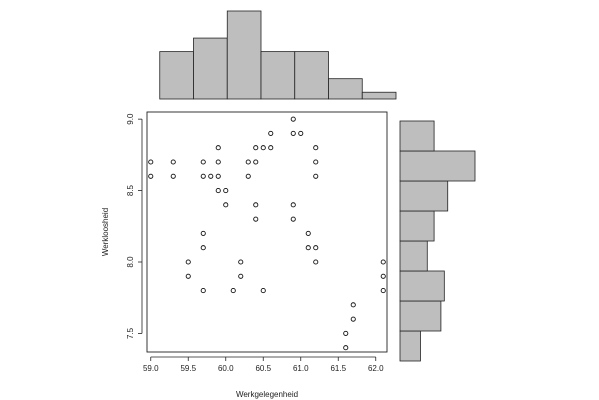 The width and height of the screenshot is (599, 400). What do you see at coordinates (267, 394) in the screenshot?
I see `x-axis-label: Werkgelegenheid` at bounding box center [267, 394].